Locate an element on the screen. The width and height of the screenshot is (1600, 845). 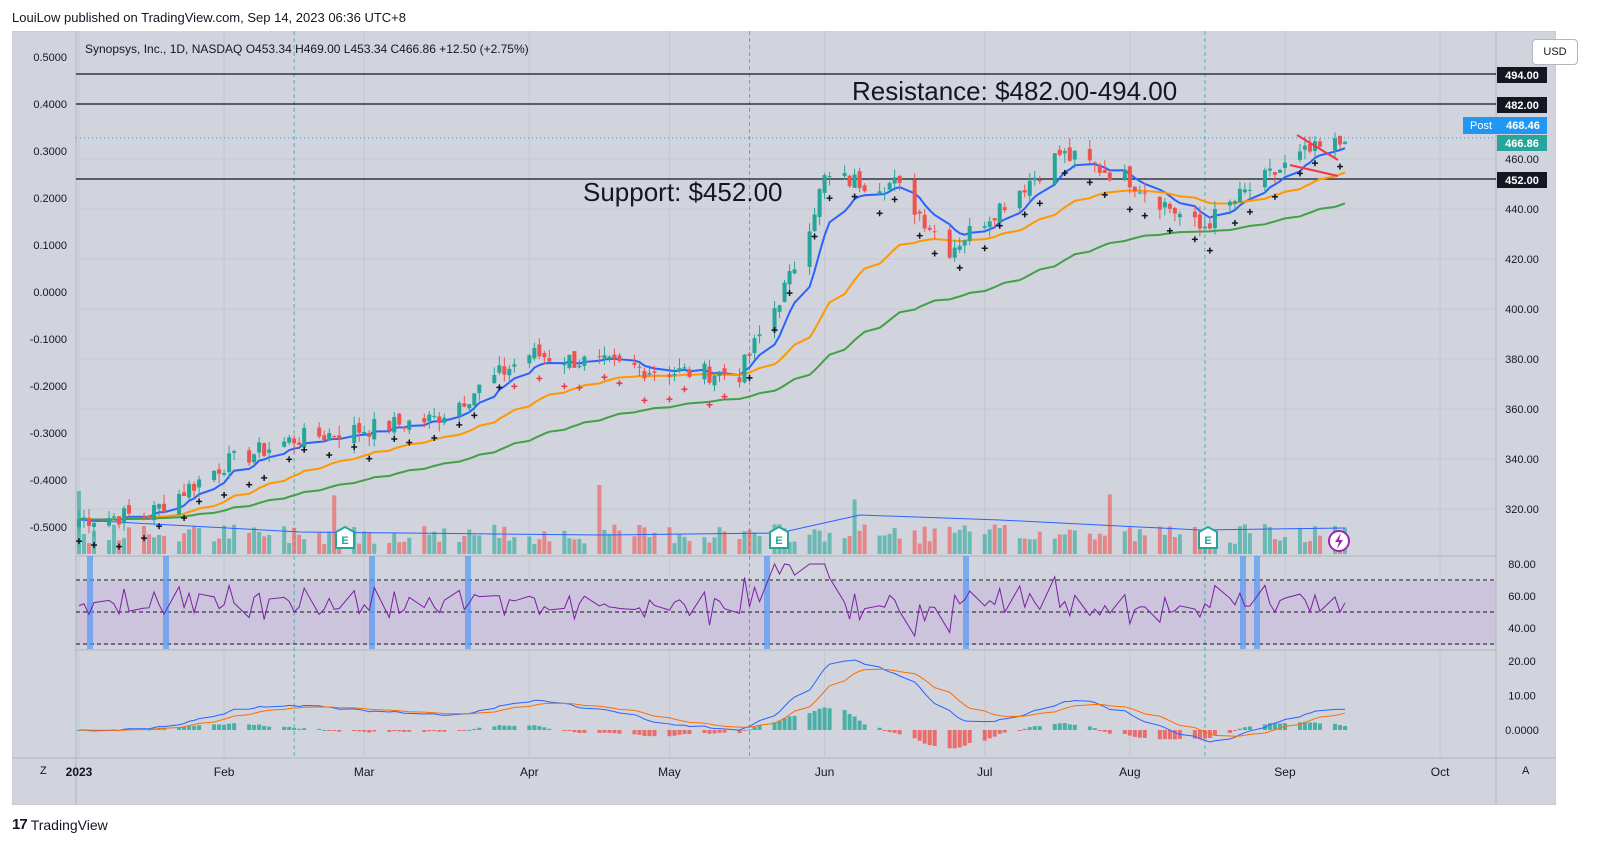
rsi-signal-bar is located at coordinates (372, 602).